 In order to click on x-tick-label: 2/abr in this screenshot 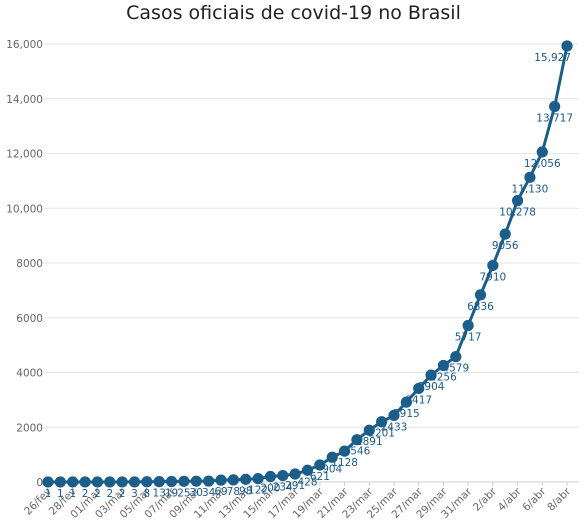, I will do `click(485, 499)`.